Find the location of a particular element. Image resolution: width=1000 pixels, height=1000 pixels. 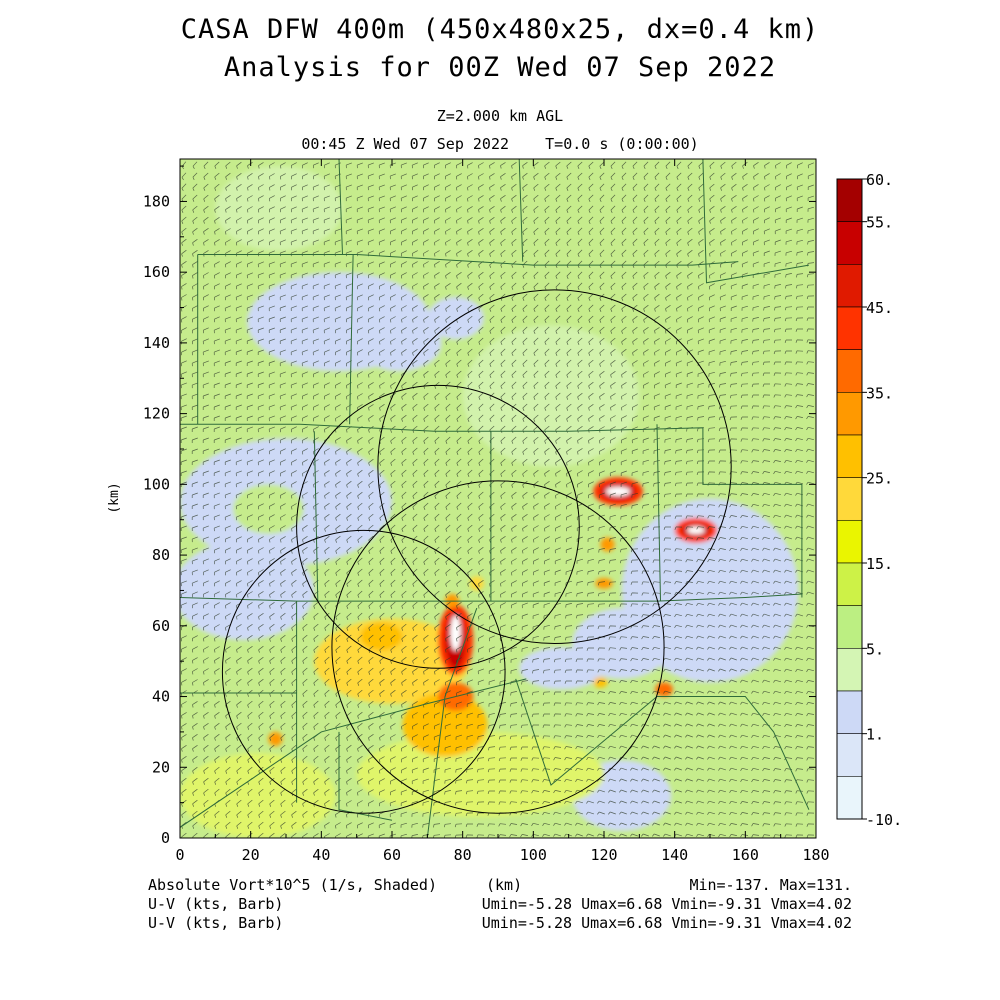

y-tick-label: 60 is located at coordinates (161, 626).